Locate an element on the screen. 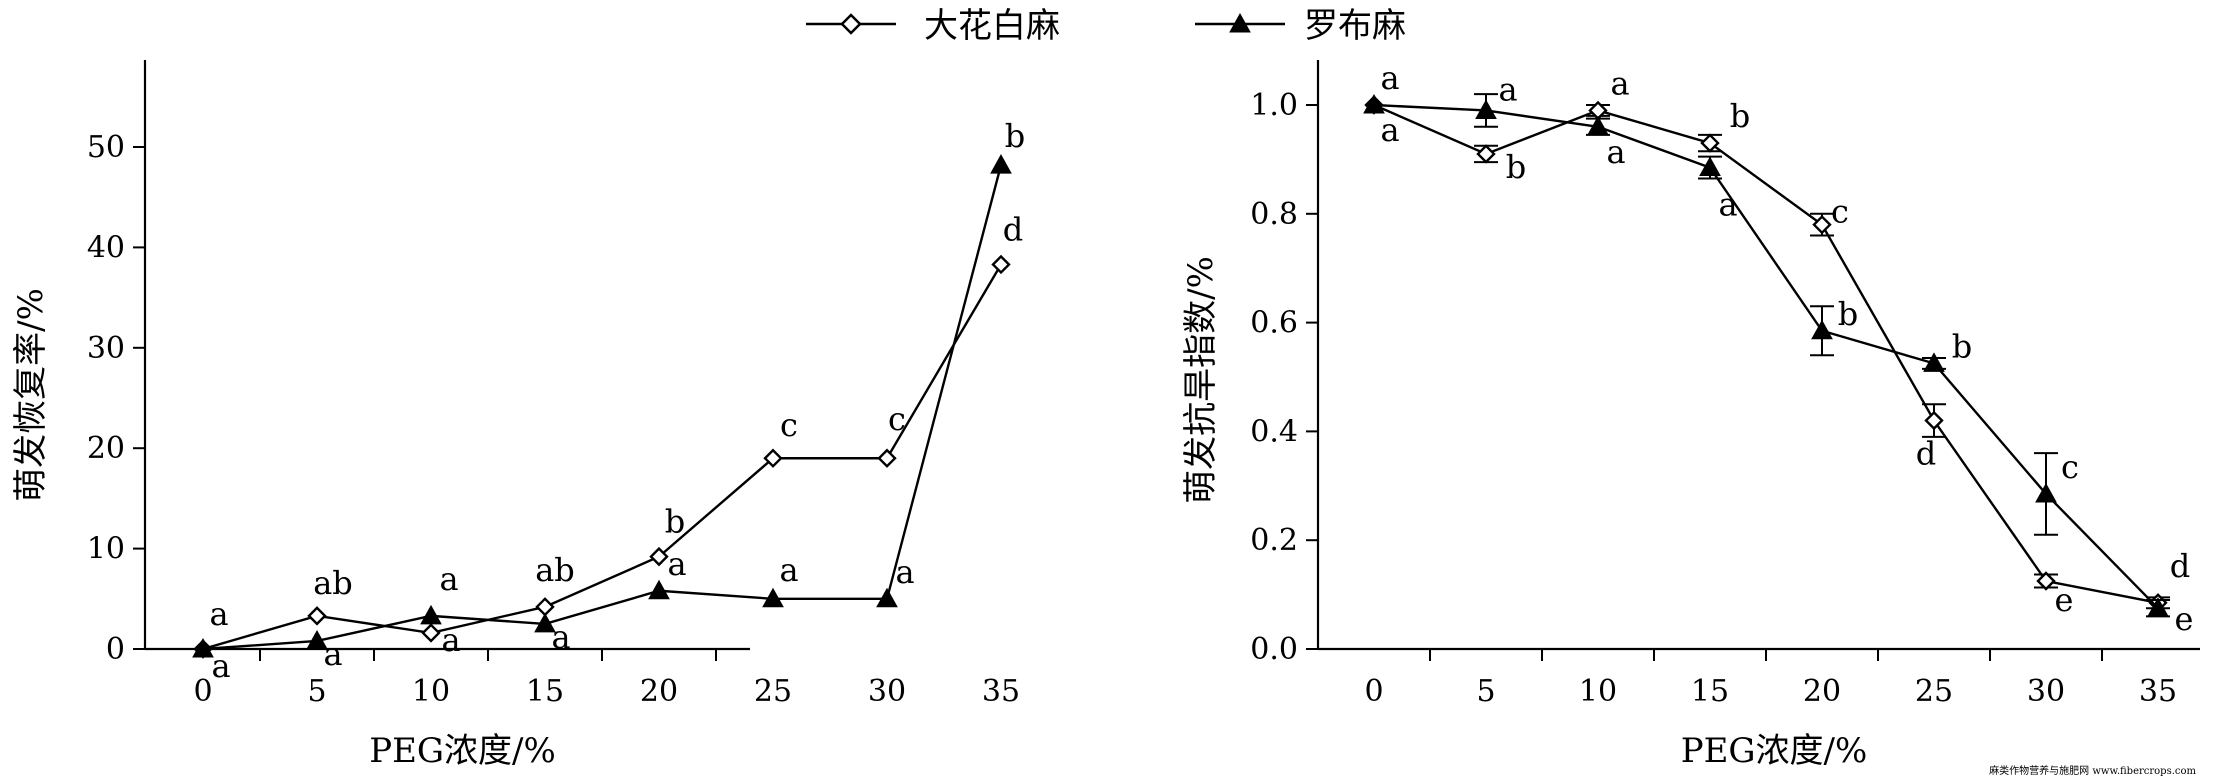 This screenshot has width=2216, height=780. y-tick-label: 20 is located at coordinates (106, 448).